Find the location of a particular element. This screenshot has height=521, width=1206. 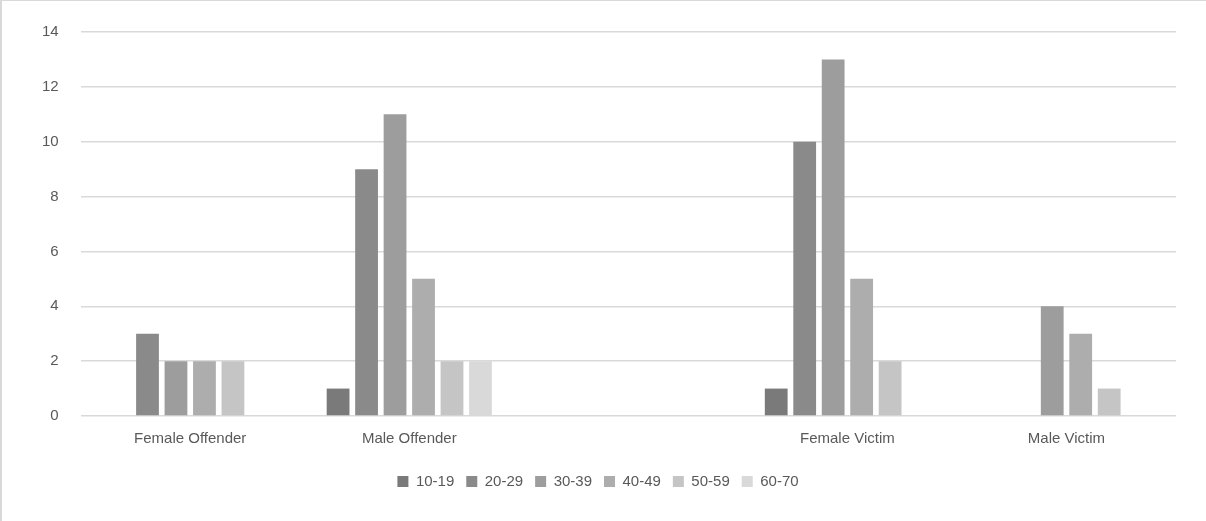

x-tick-label: Male Offender is located at coordinates (409, 438).